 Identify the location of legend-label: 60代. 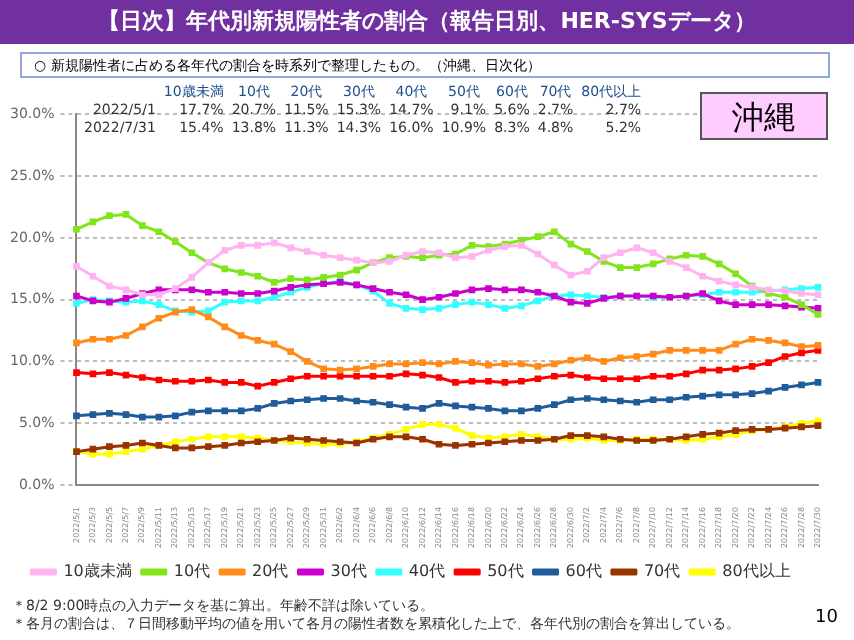
(583, 571).